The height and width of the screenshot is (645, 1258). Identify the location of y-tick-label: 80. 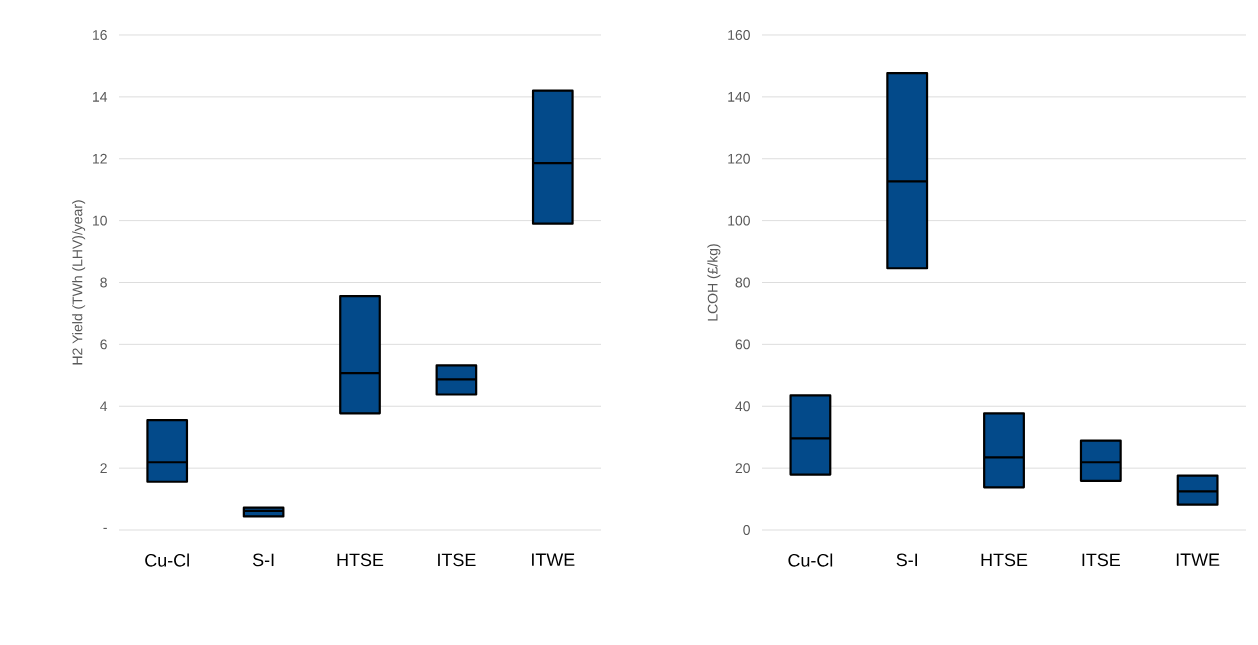
(742, 282).